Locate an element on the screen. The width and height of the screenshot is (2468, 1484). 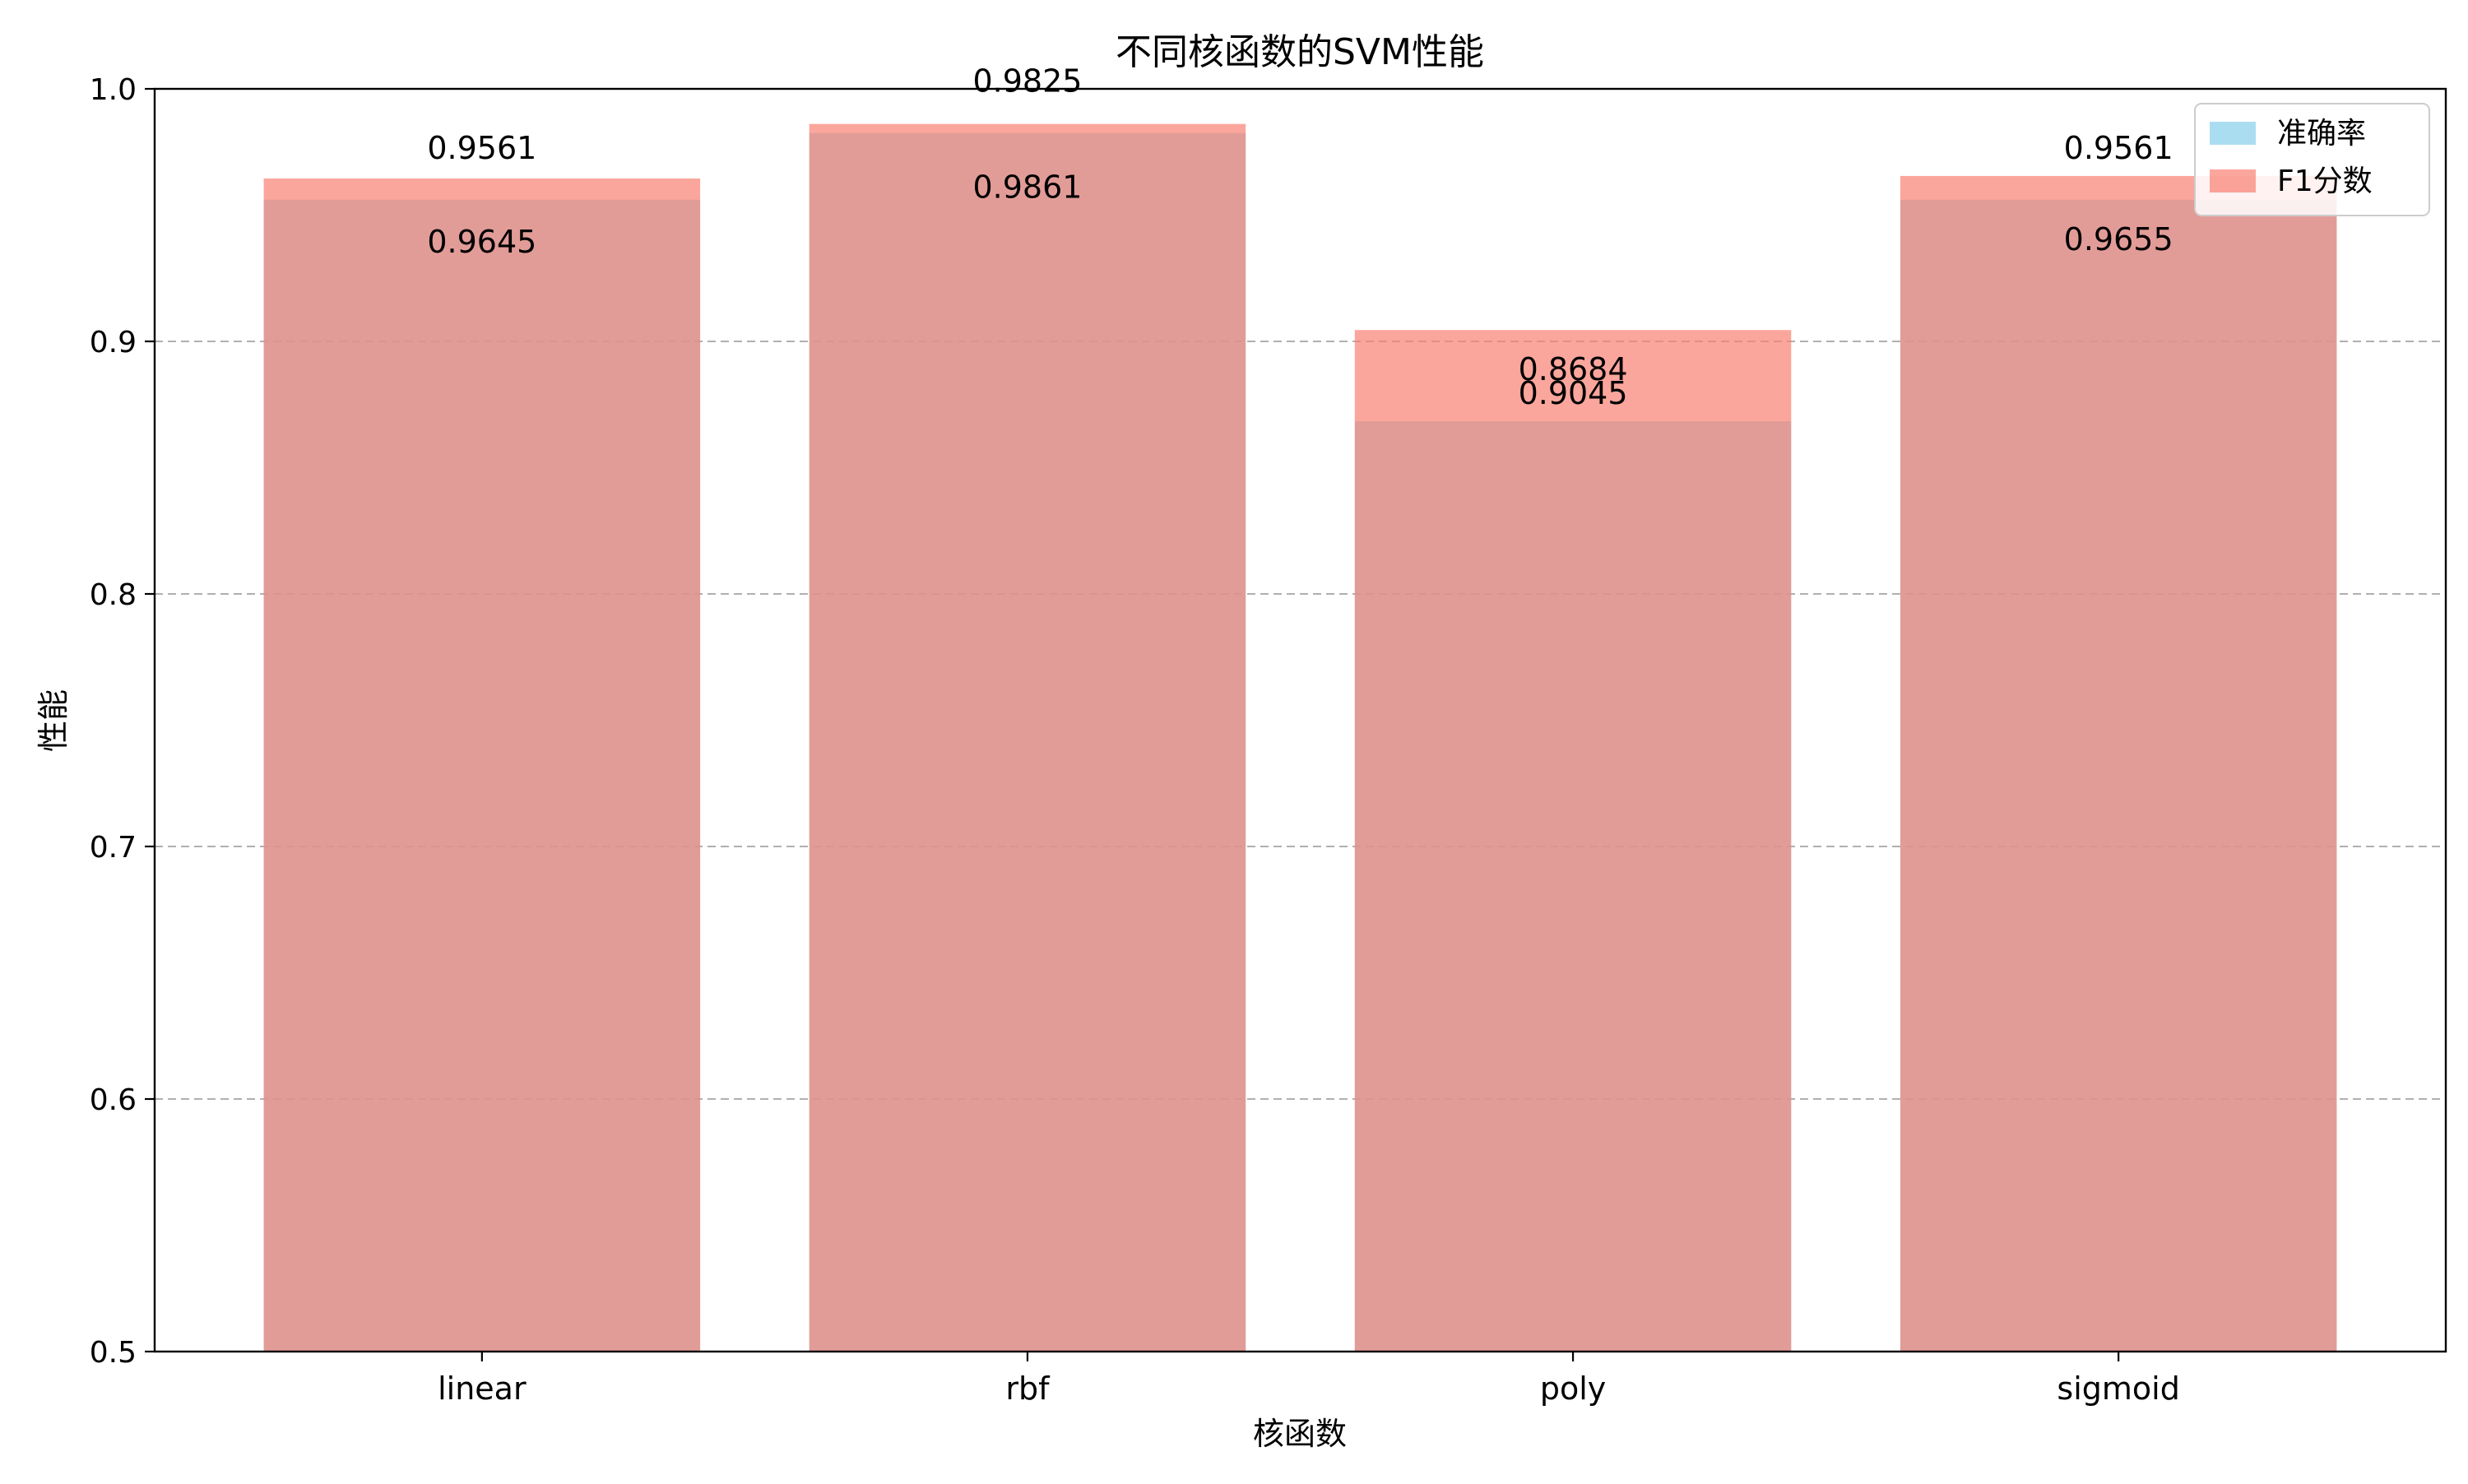
x-tick-label-sigmoid: sigmoid is located at coordinates (2118, 1388).